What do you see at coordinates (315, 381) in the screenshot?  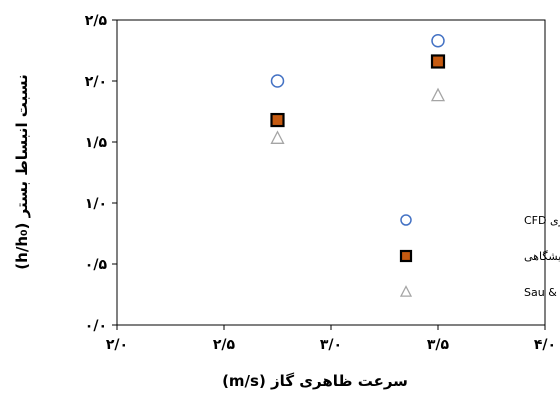 I see `x-axis-title: سرعت ظاهری گاز (m/s)` at bounding box center [315, 381].